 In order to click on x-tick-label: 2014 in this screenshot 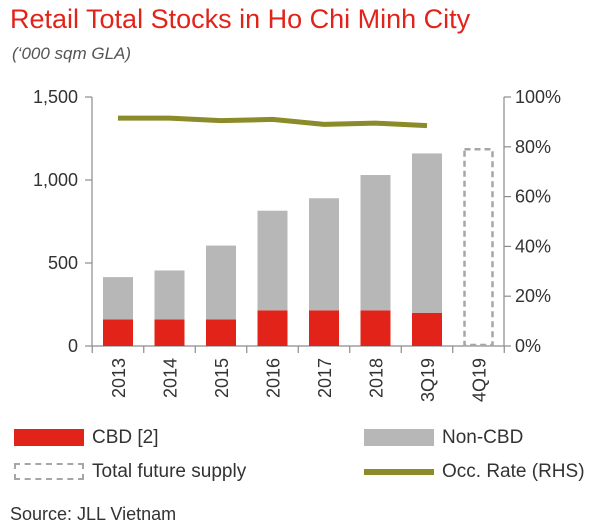, I will do `click(171, 378)`.